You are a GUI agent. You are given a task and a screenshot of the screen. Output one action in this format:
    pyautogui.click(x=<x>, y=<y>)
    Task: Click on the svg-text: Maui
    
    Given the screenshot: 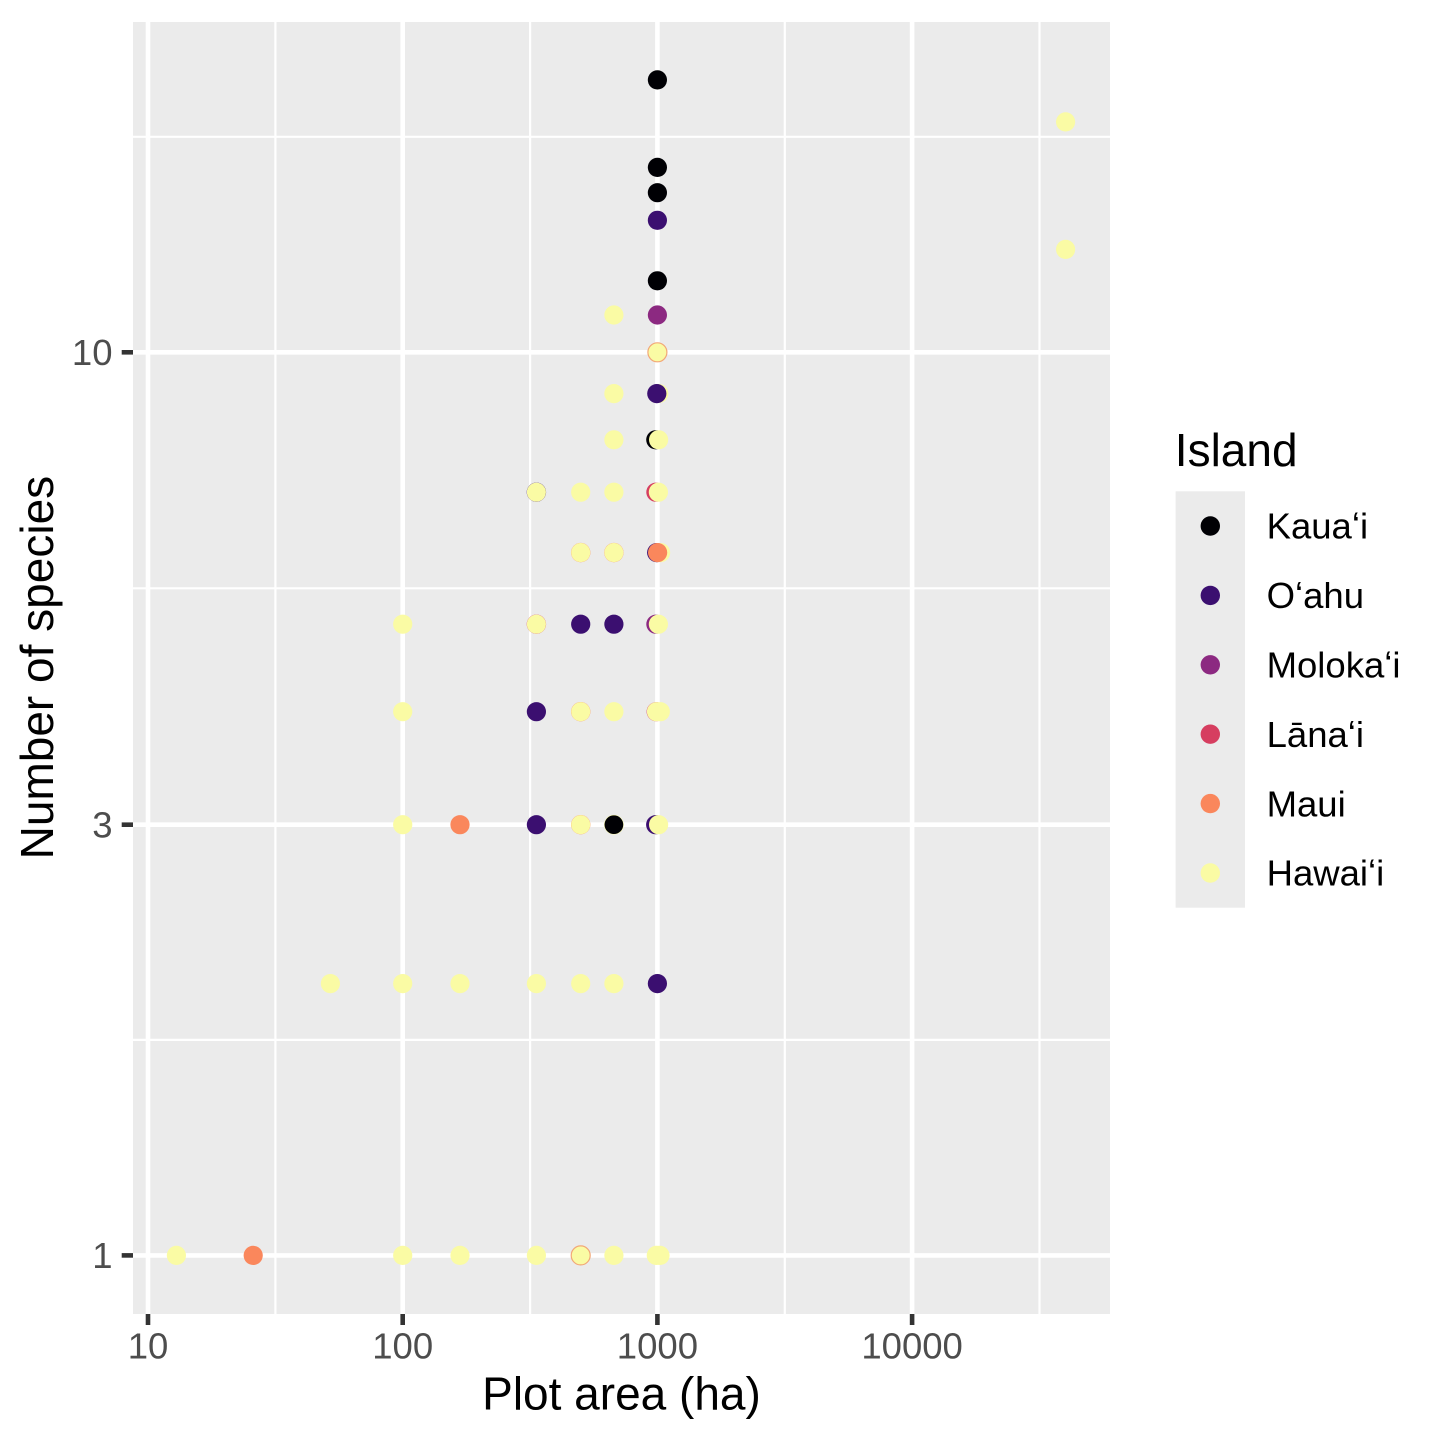 What is the action you would take?
    pyautogui.click(x=1306, y=803)
    